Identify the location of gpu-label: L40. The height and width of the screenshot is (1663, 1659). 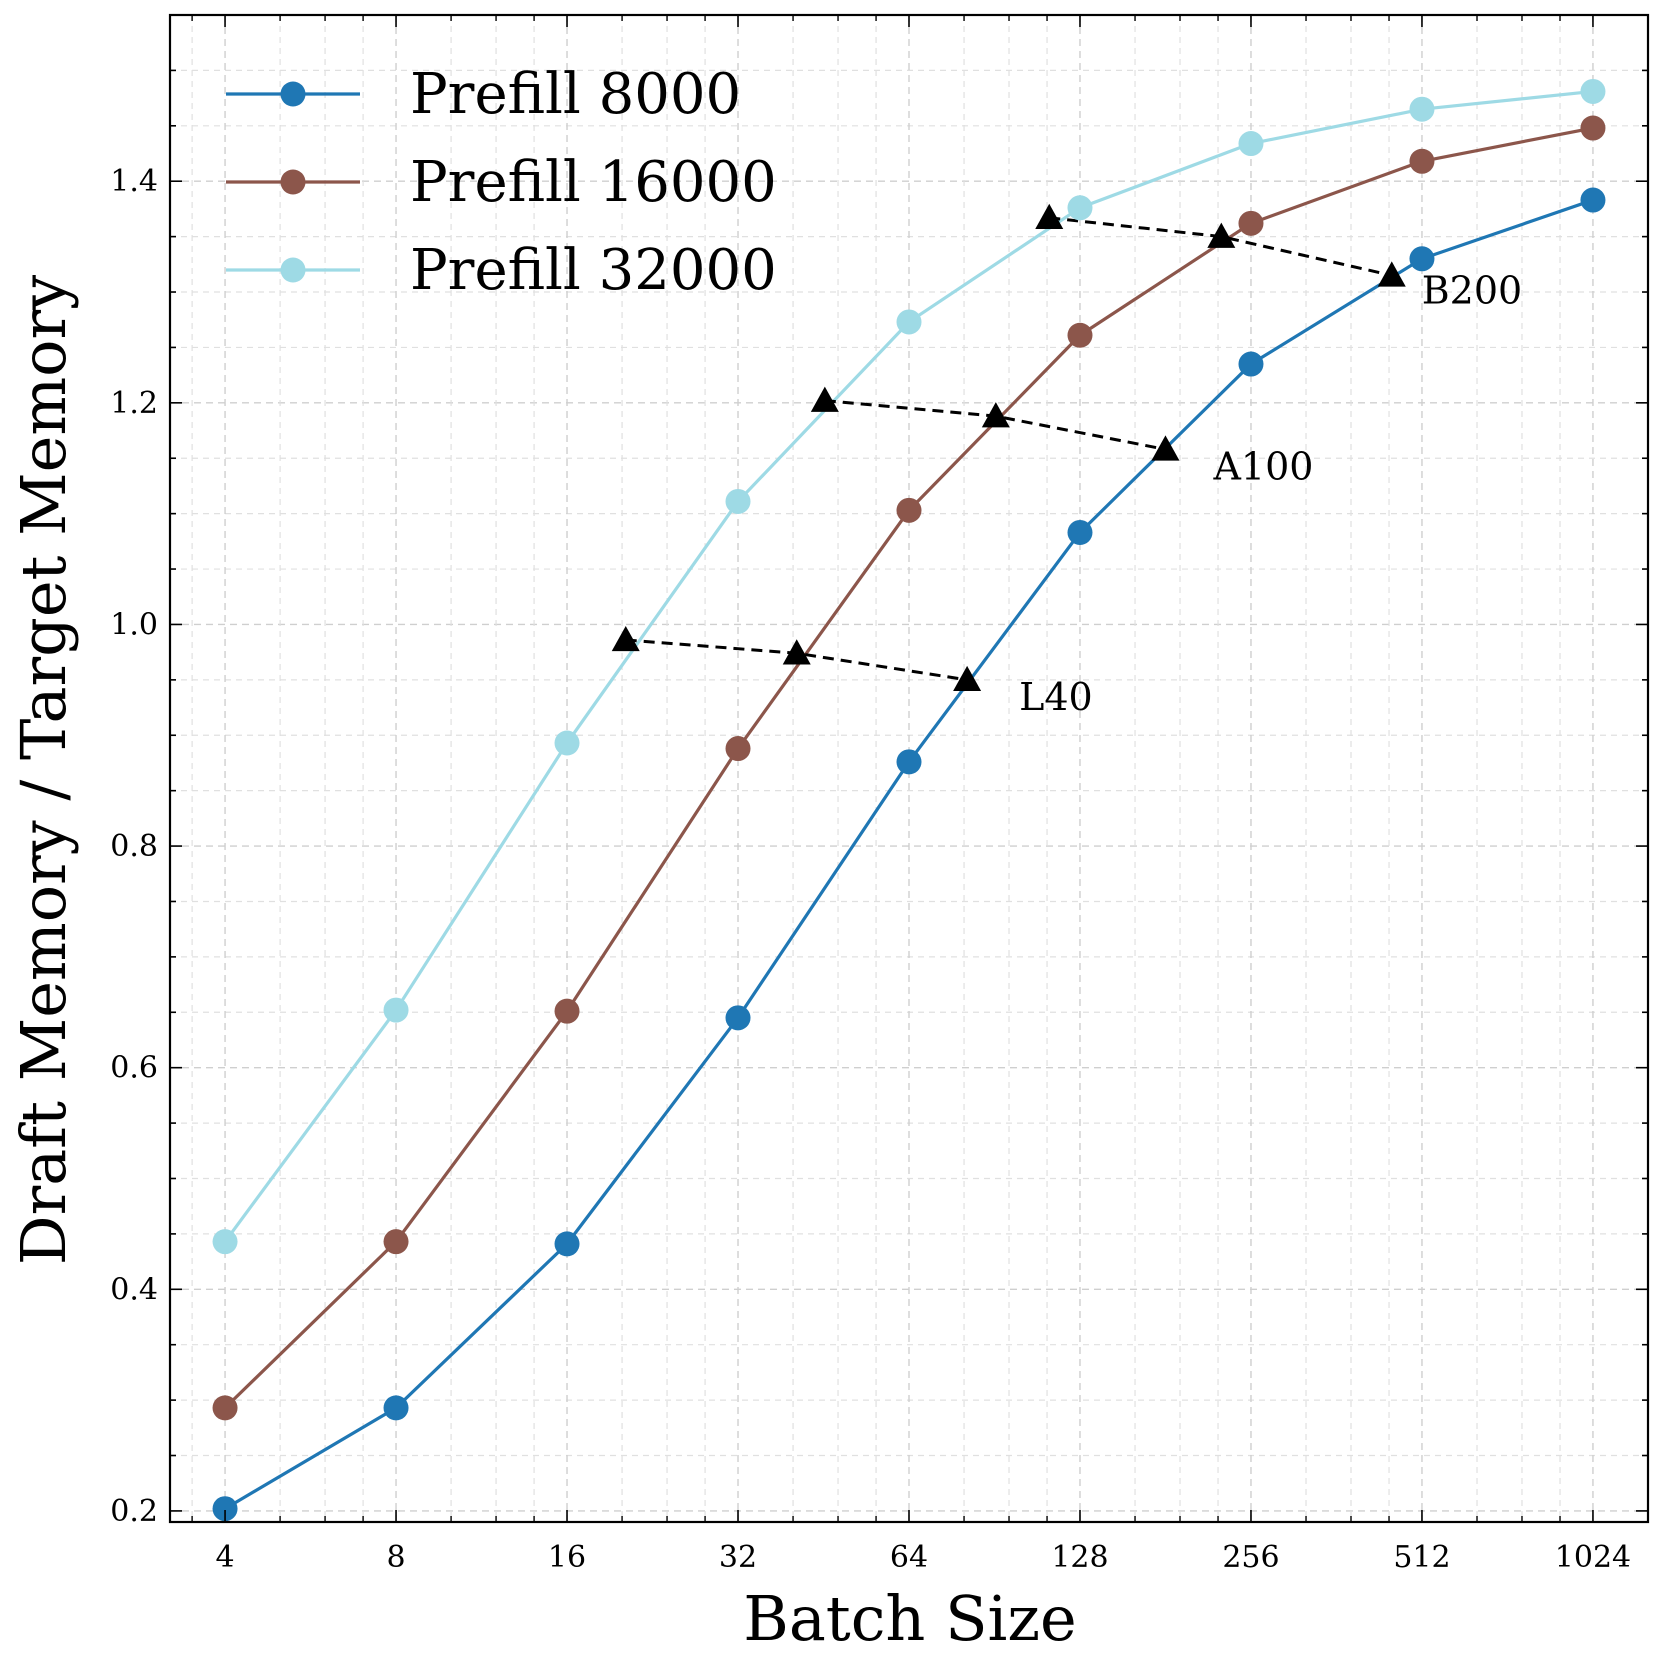
(1056, 697).